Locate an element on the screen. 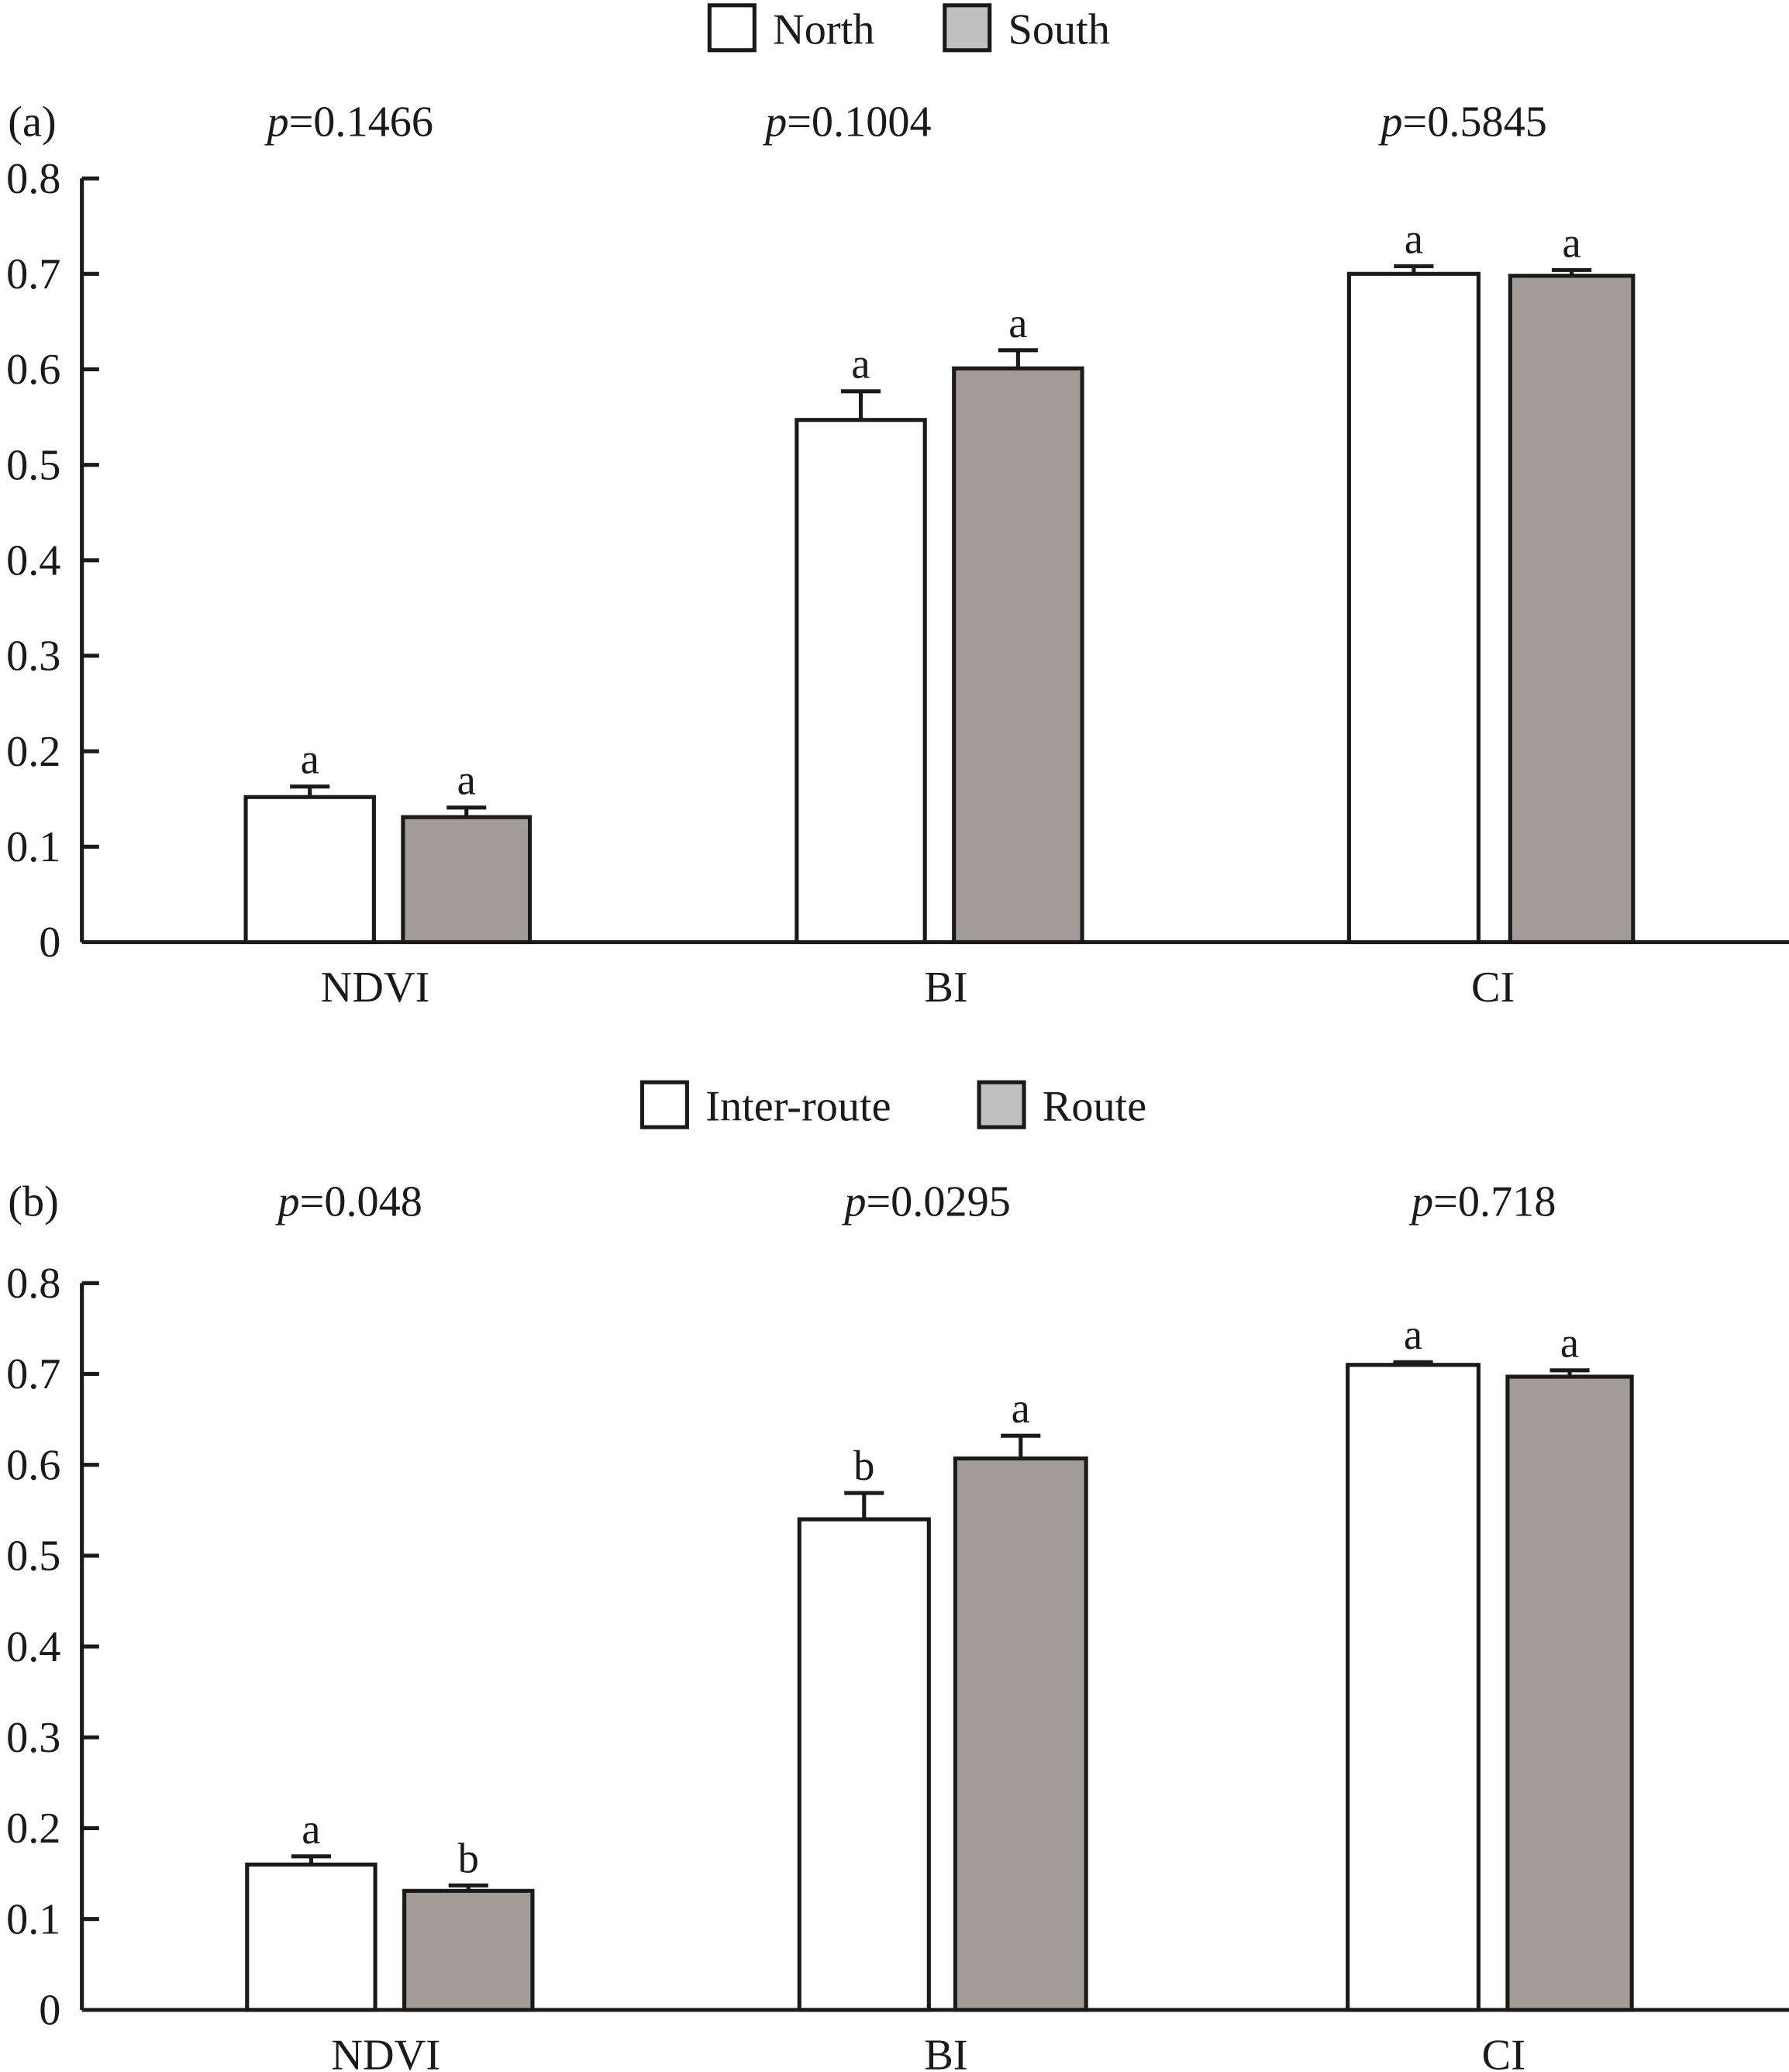  p-value-ci: p=0.718 is located at coordinates (1482, 1201).